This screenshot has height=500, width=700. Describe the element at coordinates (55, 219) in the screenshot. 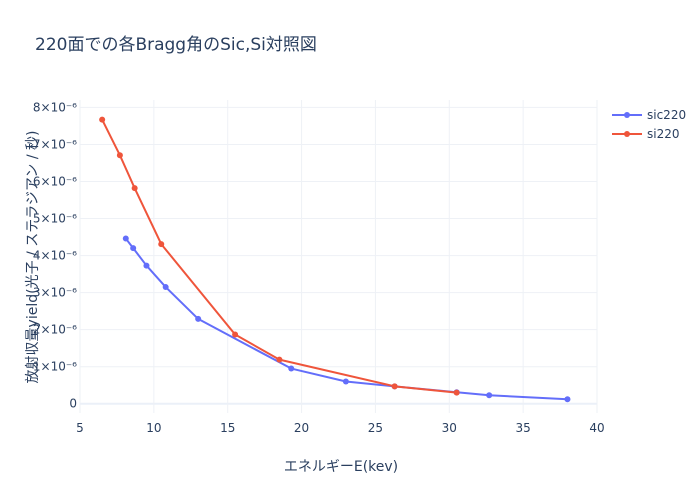

I see `y-tick-label: 5×10⁻⁶` at that location.